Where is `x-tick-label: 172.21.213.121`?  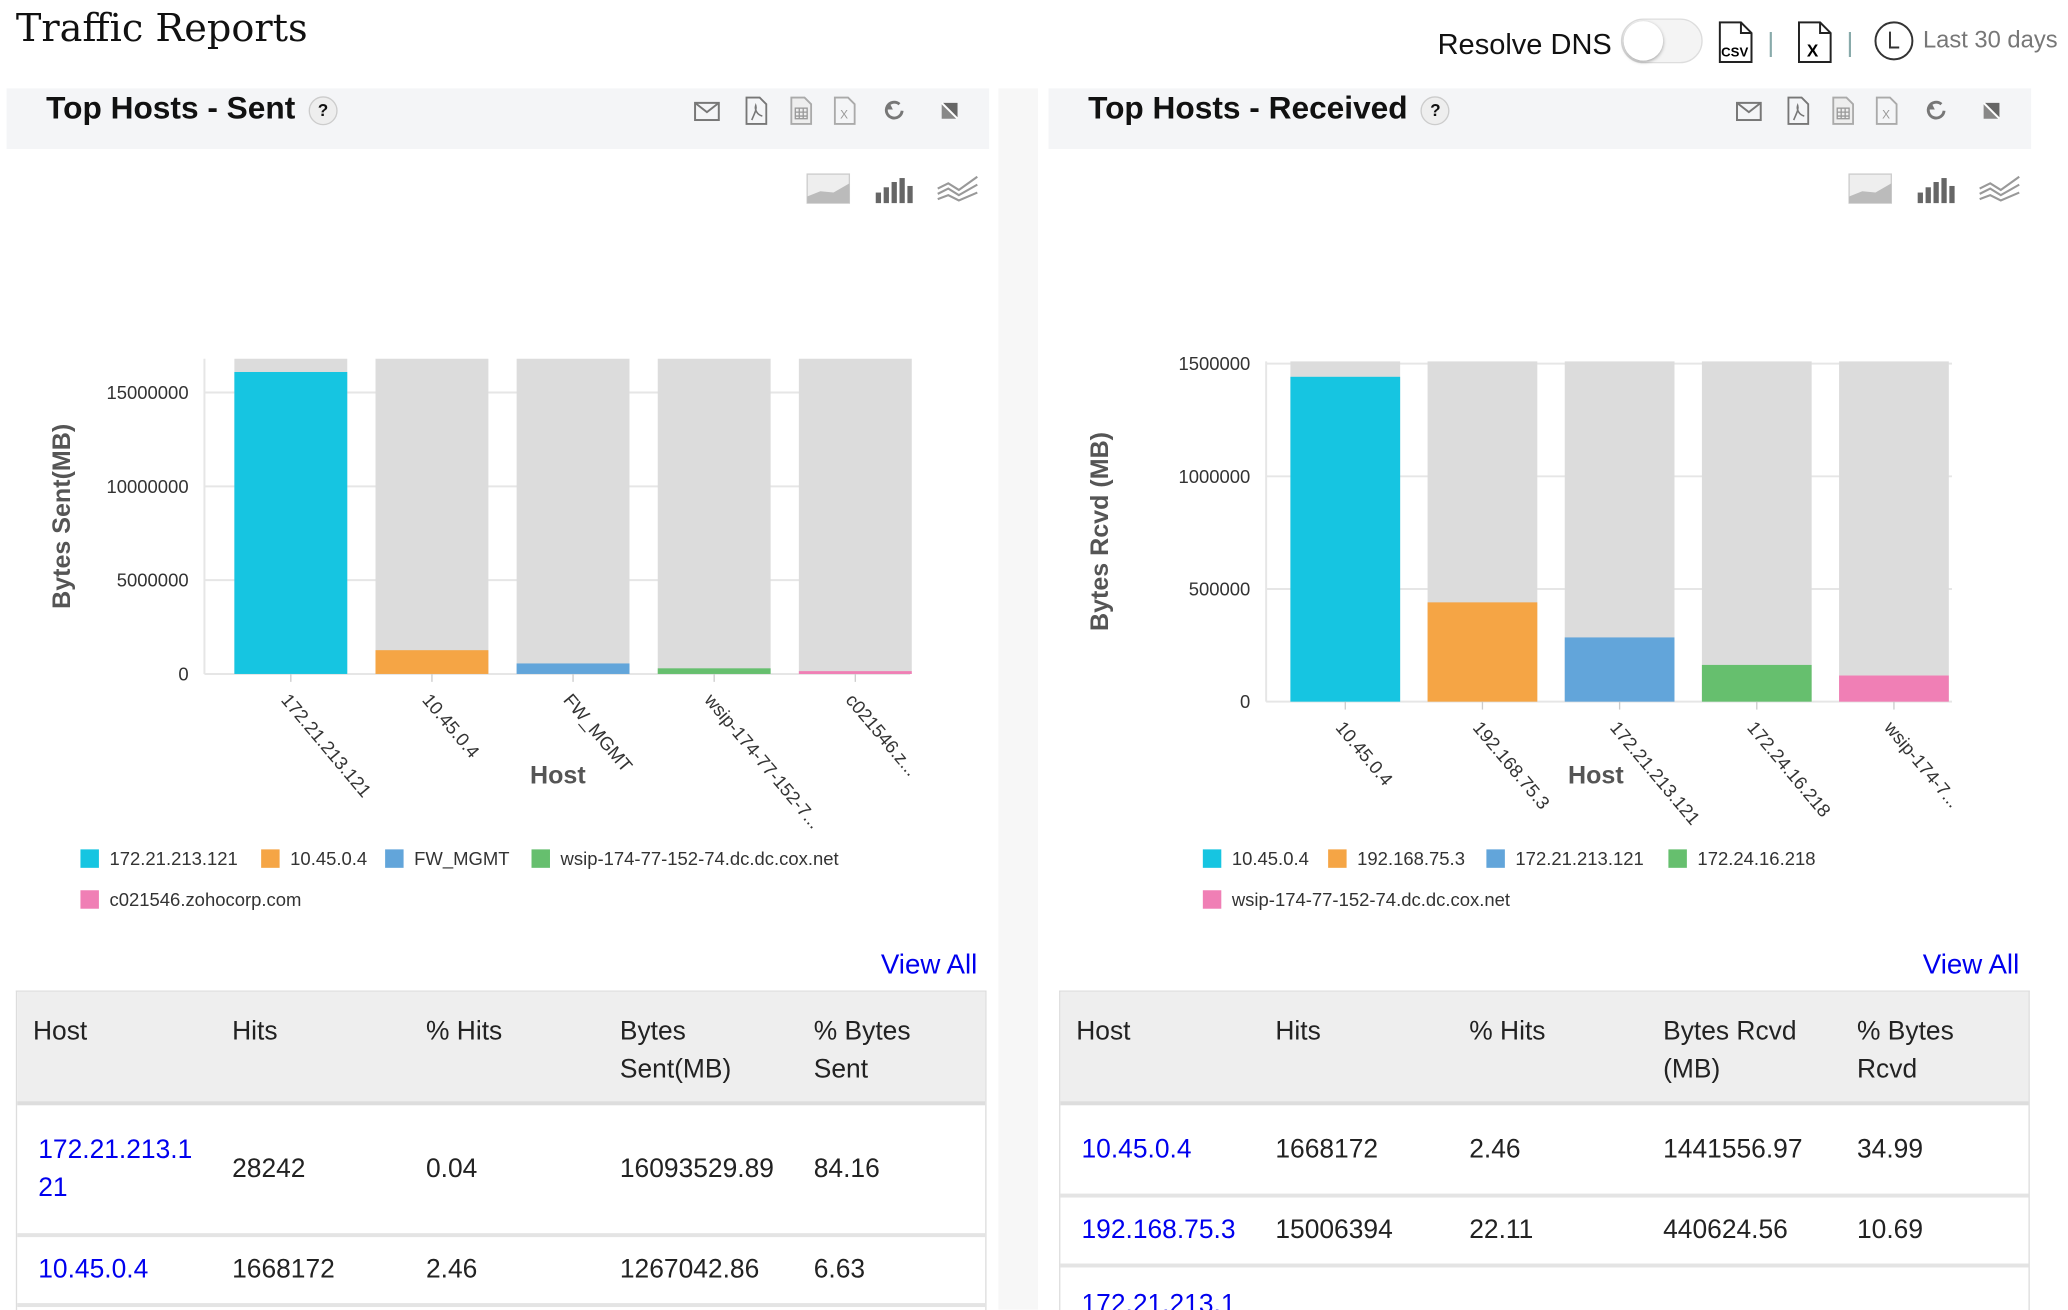 x-tick-label: 172.21.213.121 is located at coordinates (326, 745).